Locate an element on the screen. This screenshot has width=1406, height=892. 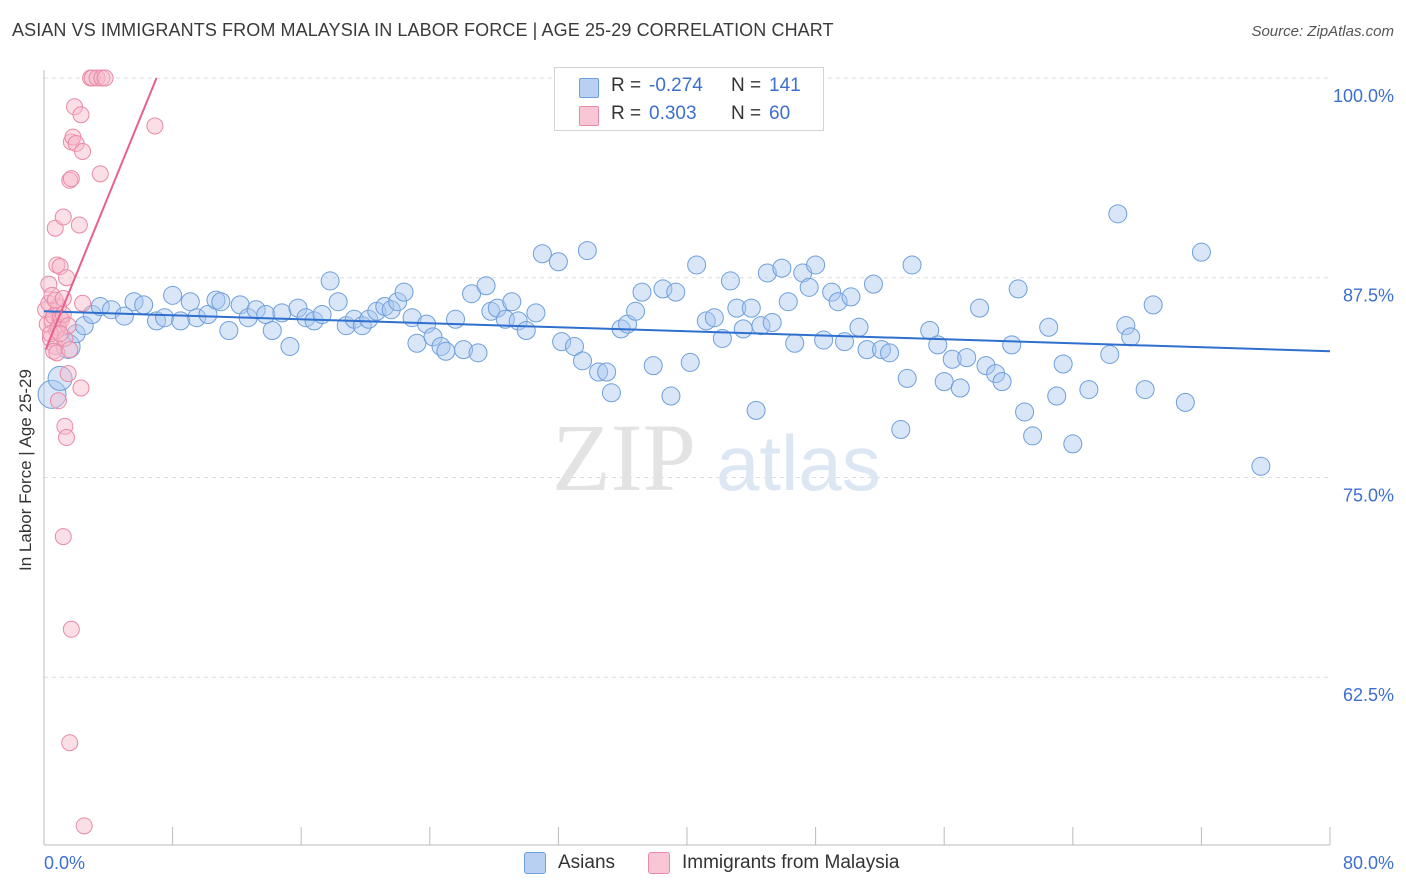
correlation-legend: R = -0.274 N = 141 R = 0.303 N = 60 is located at coordinates (689, 99).